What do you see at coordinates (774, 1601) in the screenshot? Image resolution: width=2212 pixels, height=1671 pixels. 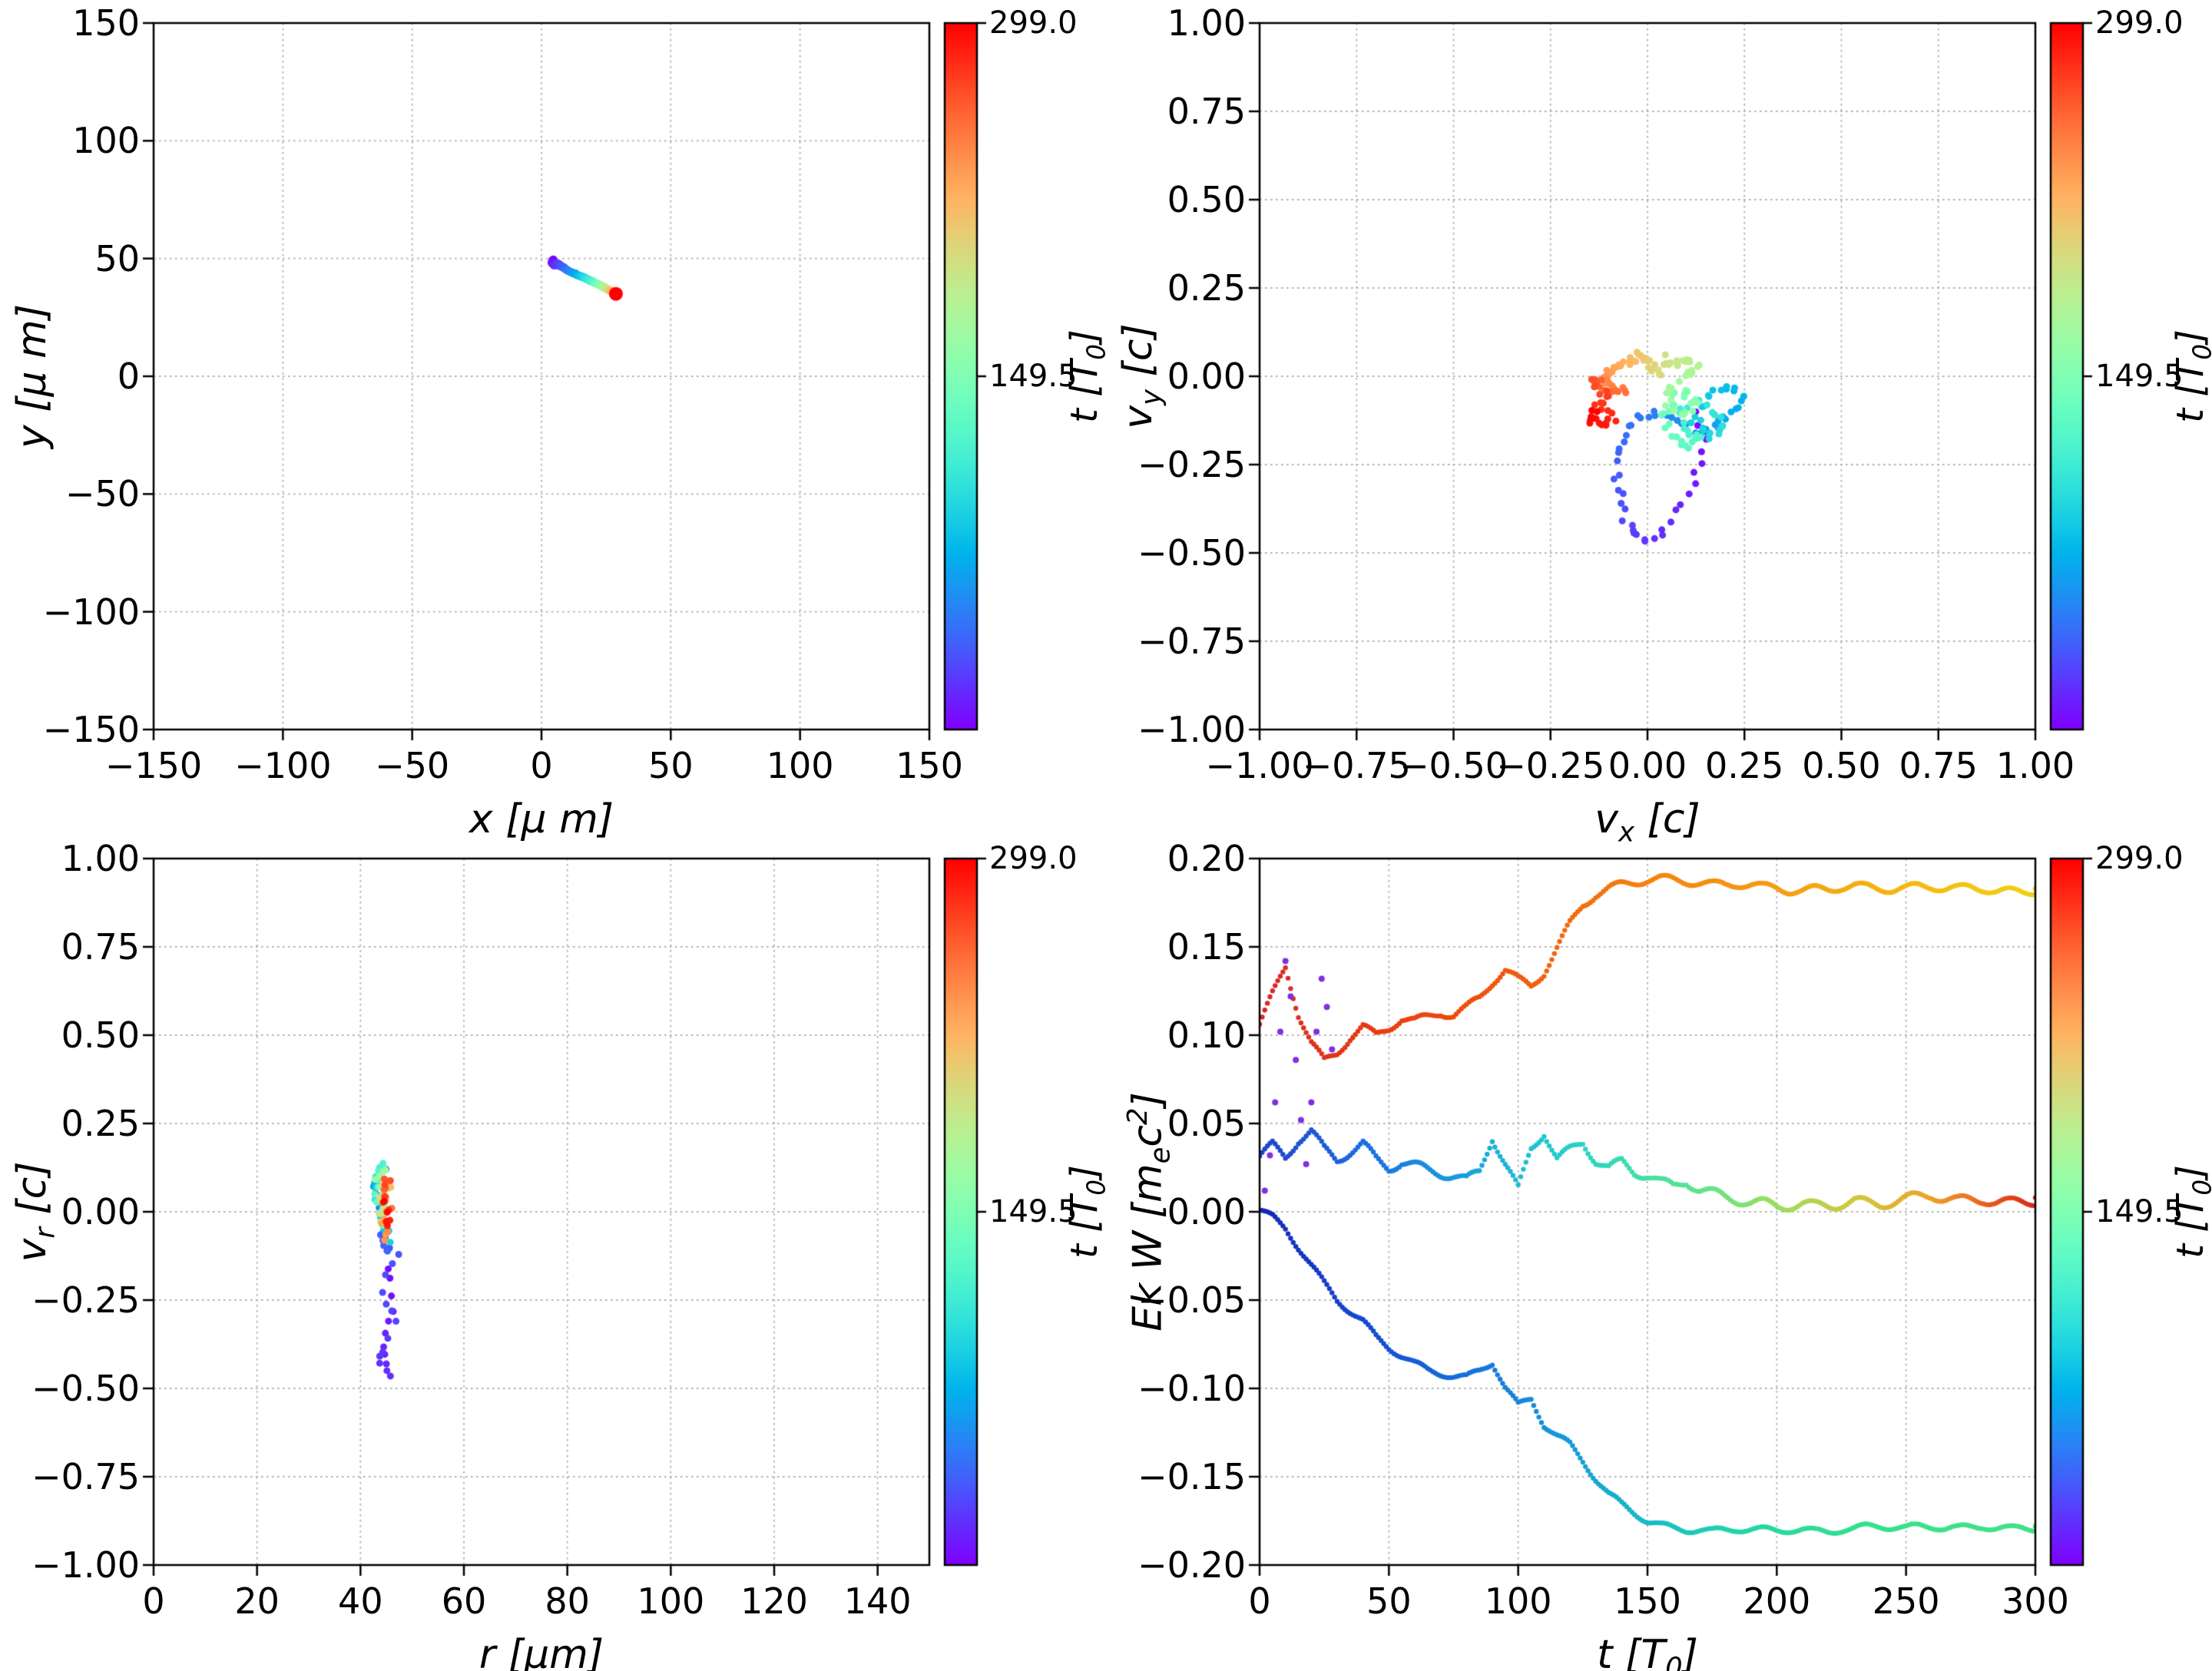 I see `x-tick-label: 120` at bounding box center [774, 1601].